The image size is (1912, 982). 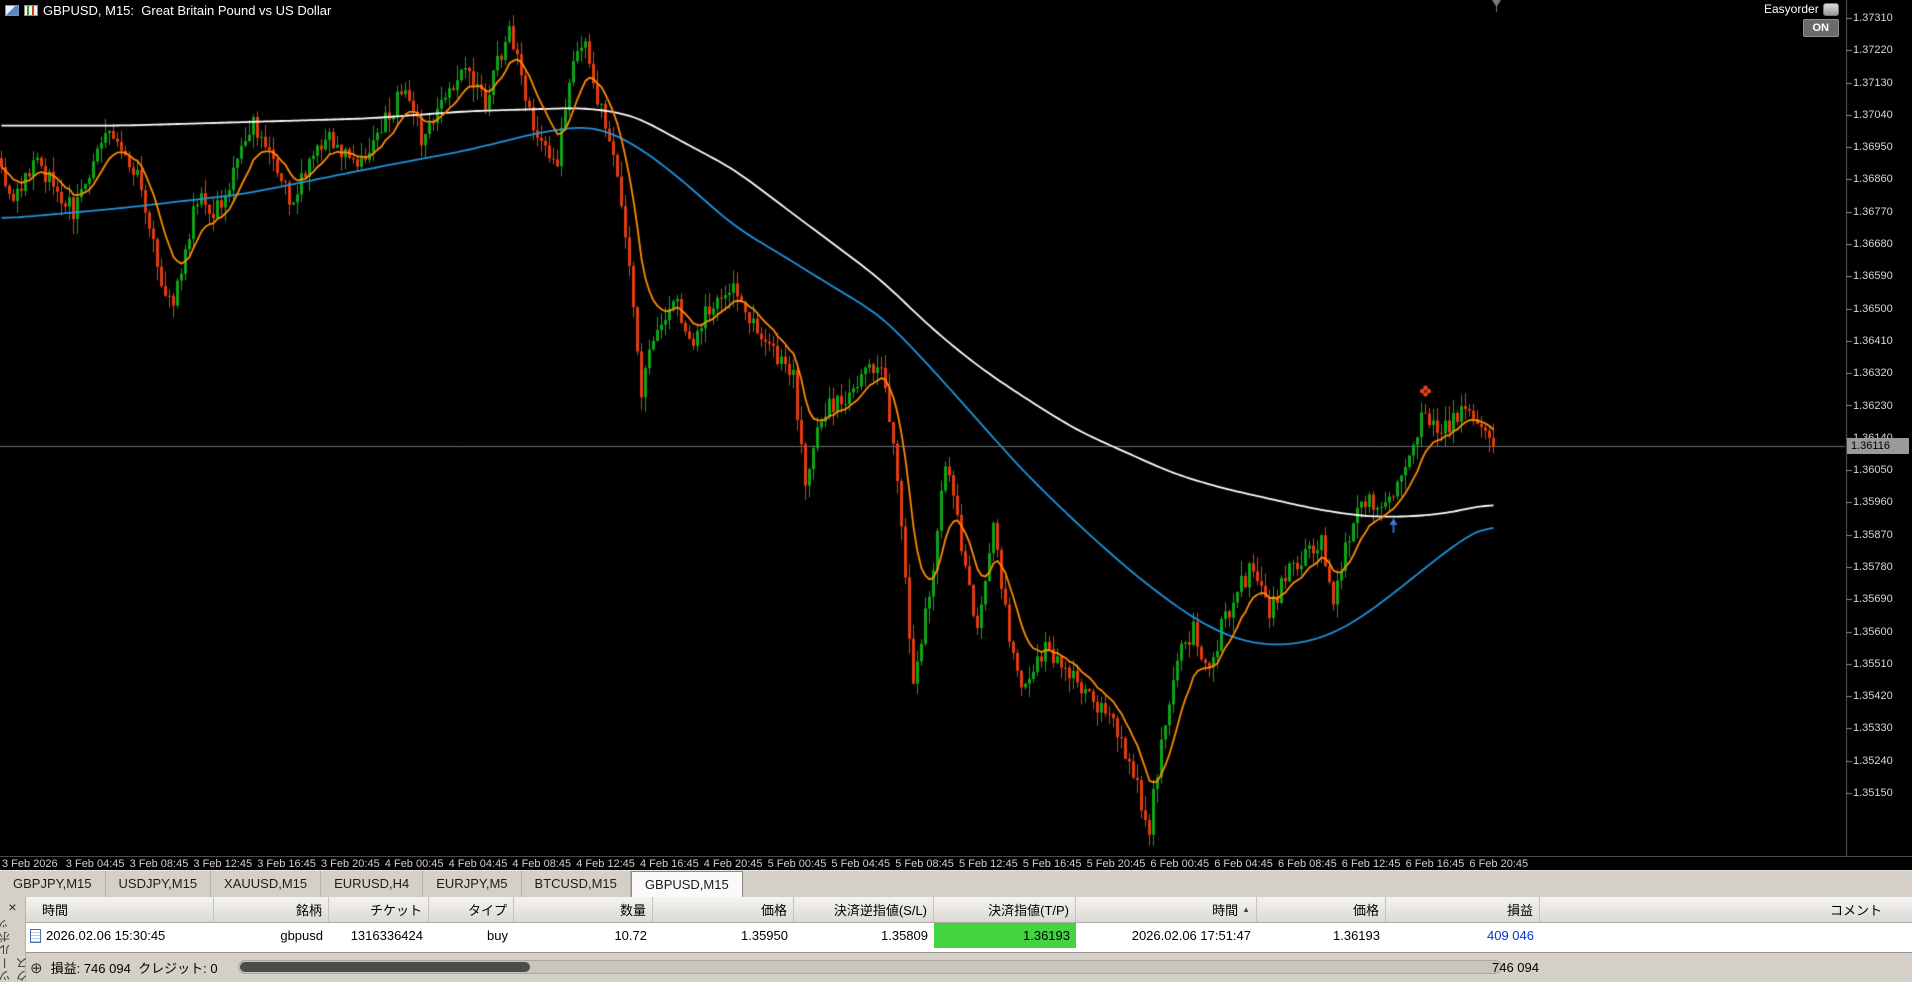 I want to click on order-doc-icon, so click(x=35, y=935).